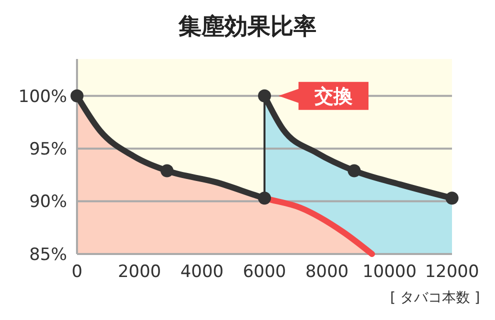 Image resolution: width=495 pixels, height=320 pixels. Describe the element at coordinates (202, 272) in the screenshot. I see `x-tick-label: 4000` at that location.